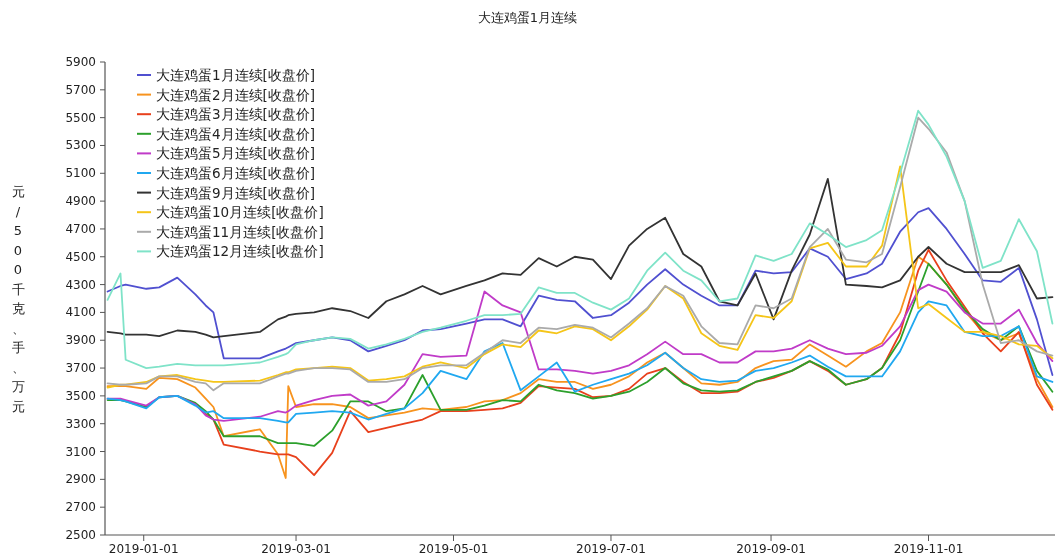  What do you see at coordinates (80, 228) in the screenshot?
I see `y-tick-label: 4700` at bounding box center [80, 228].